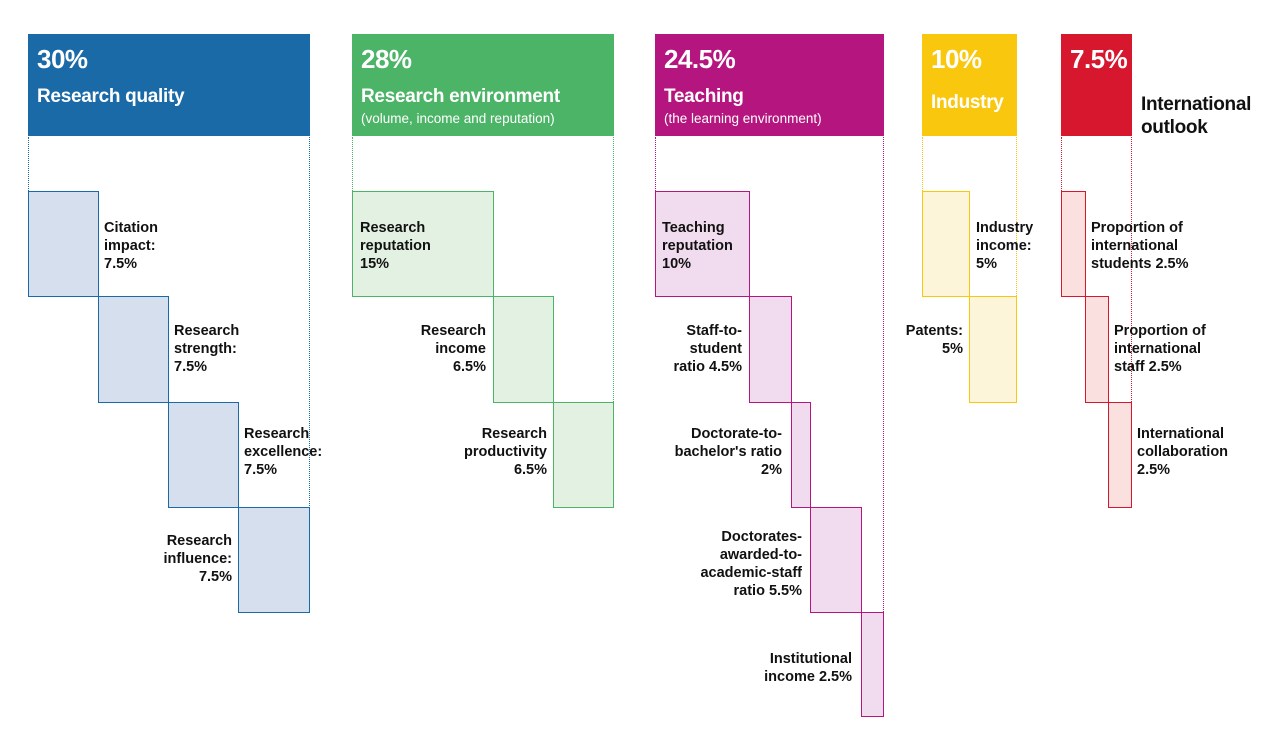  Describe the element at coordinates (872, 664) in the screenshot. I see `metric-box-institutional-income` at that location.